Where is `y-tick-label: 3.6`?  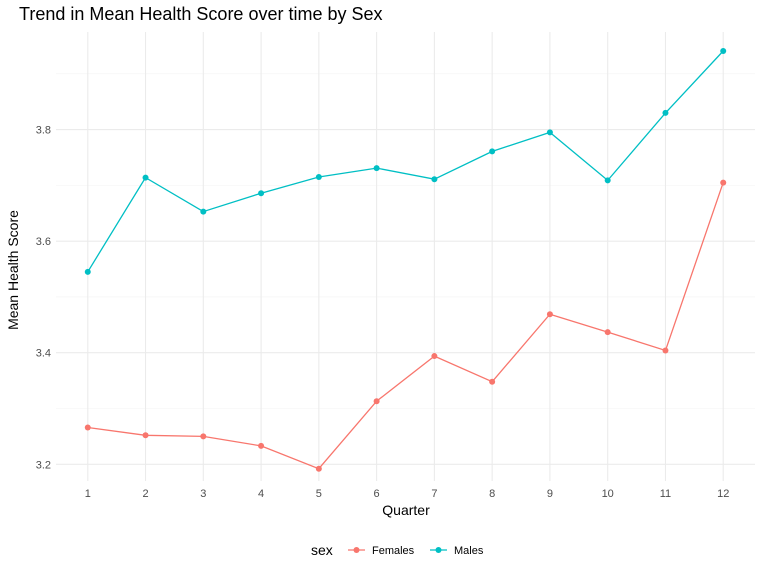 y-tick-label: 3.6 is located at coordinates (43, 242).